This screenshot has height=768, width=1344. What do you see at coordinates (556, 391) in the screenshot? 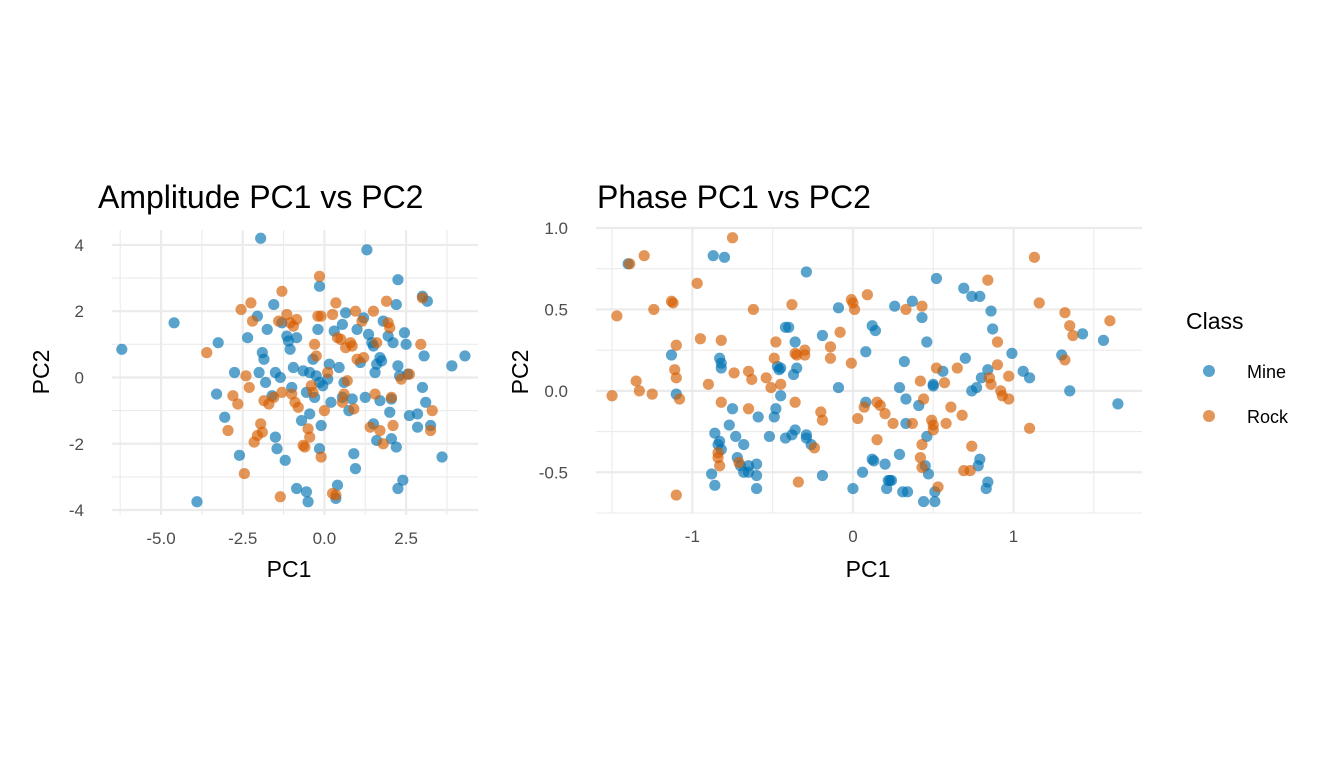
I see `phase-y-tick-label: 0.0` at bounding box center [556, 391].